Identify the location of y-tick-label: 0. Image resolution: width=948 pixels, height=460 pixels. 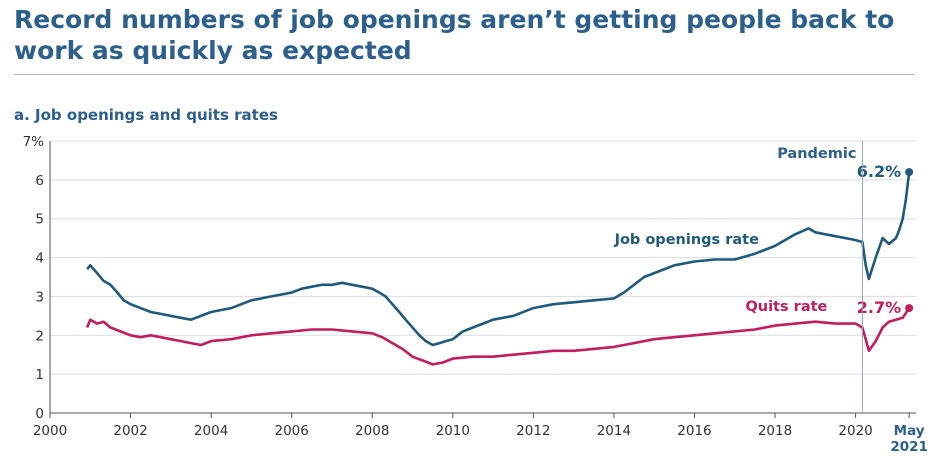
(39, 414).